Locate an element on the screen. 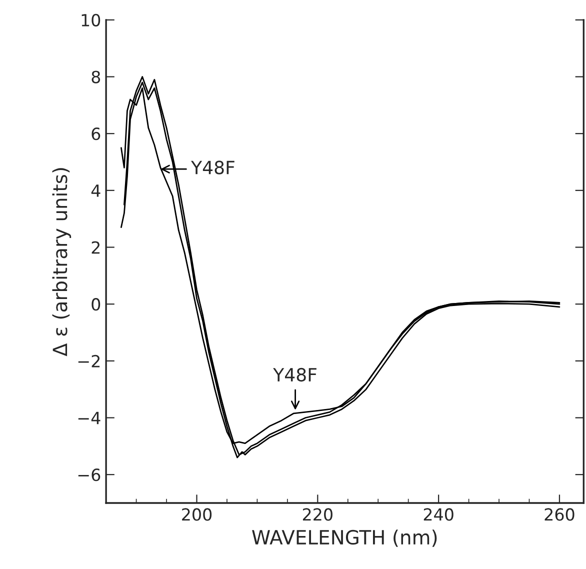 Image resolution: width=586 pixels, height=569 pixels. x-axis-title: WAVELENGTH (nm) is located at coordinates (344, 538).